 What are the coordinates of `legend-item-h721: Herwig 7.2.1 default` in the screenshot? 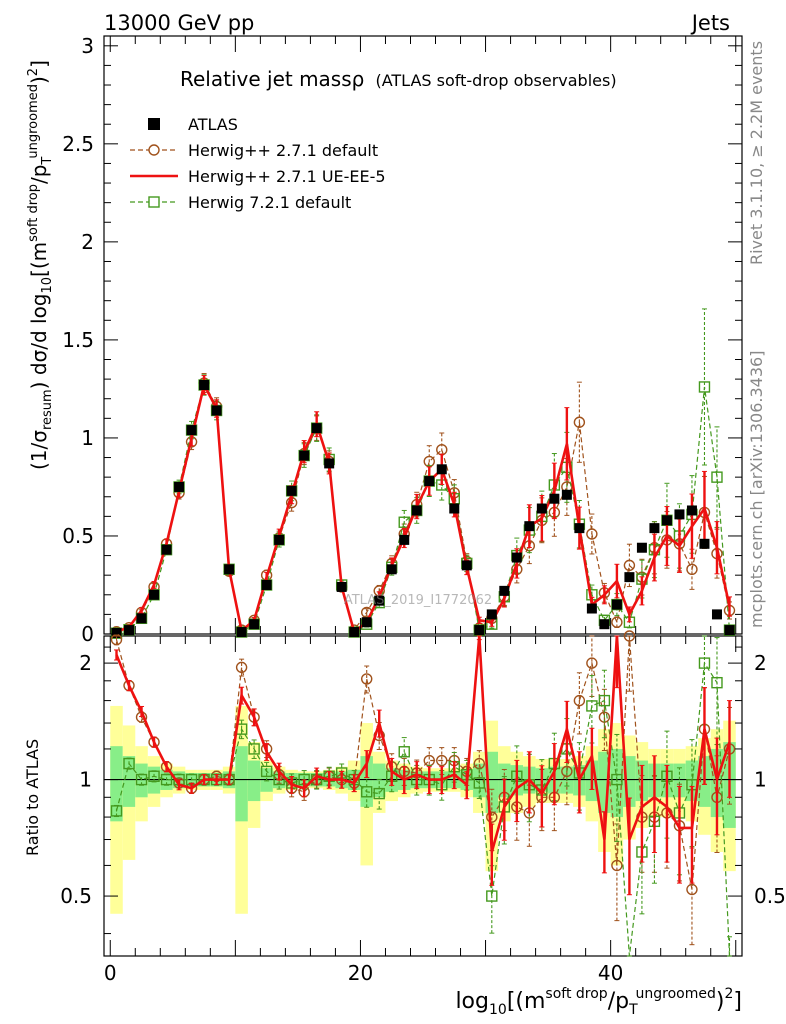 It's located at (240, 202).